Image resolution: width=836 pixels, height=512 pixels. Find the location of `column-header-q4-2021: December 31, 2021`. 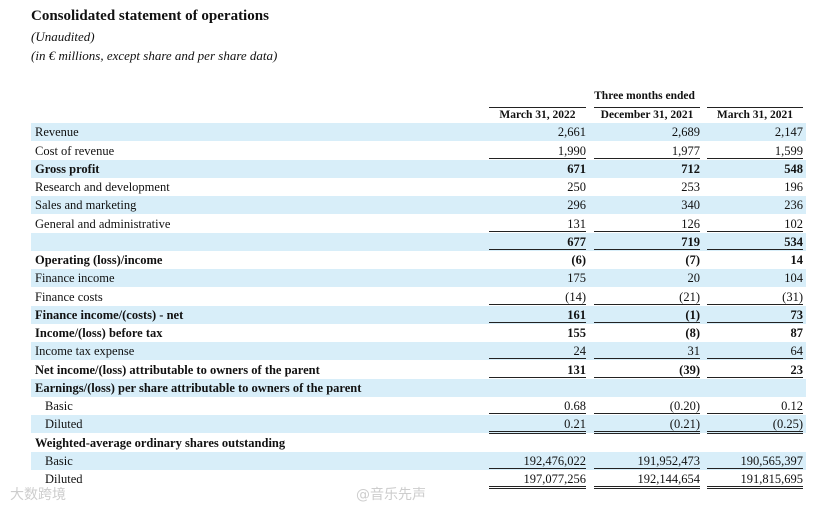

column-header-q4-2021: December 31, 2021 is located at coordinates (647, 115).